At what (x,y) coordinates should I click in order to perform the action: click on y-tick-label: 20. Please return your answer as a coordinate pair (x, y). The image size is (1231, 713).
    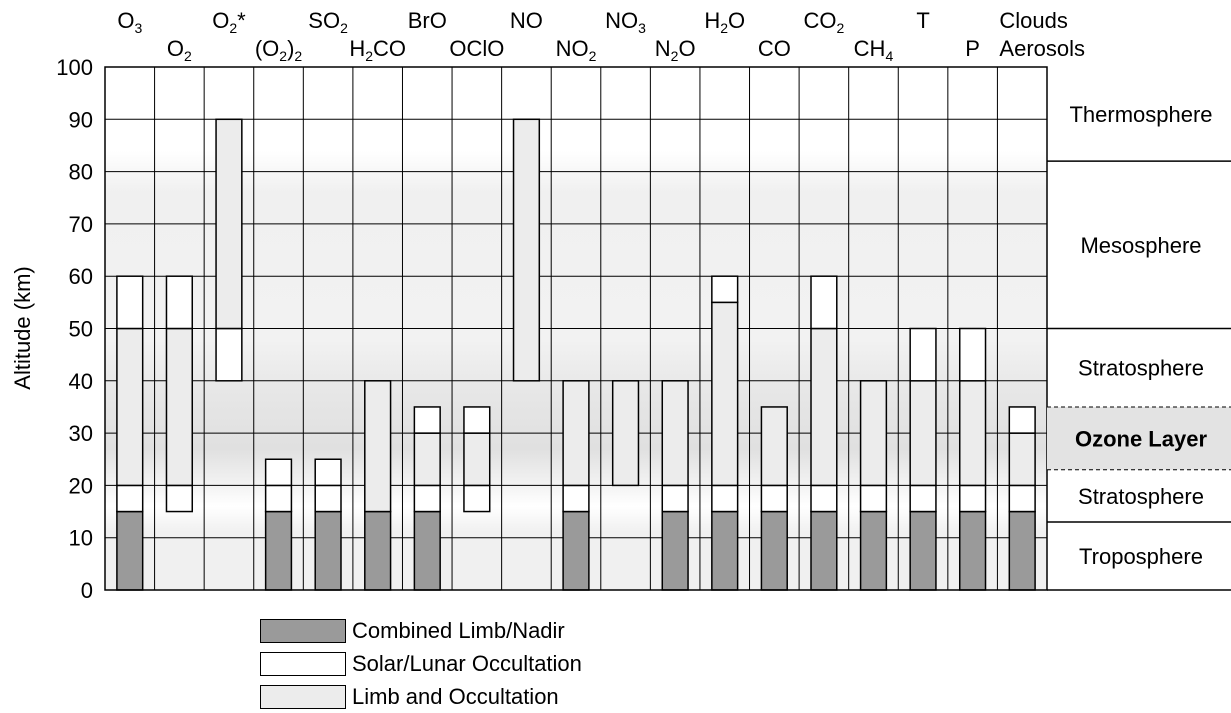
    Looking at the image, I should click on (81, 485).